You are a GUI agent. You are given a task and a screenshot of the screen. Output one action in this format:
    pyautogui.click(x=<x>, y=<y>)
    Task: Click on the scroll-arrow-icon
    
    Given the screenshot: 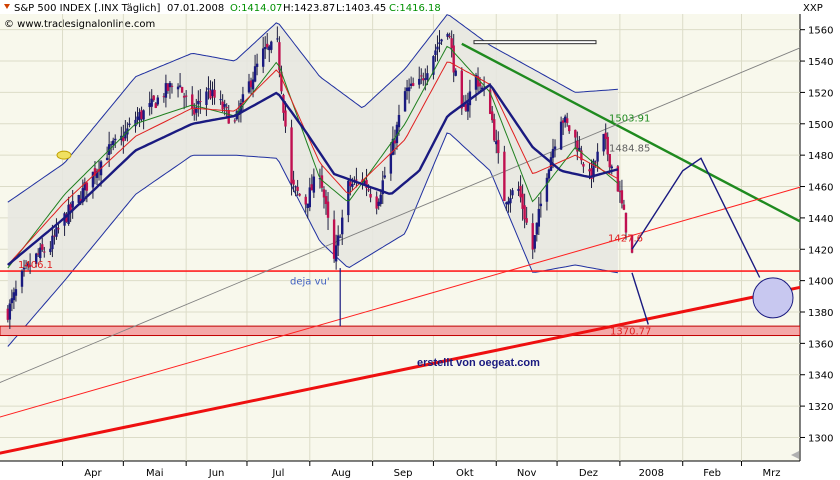 What is the action you would take?
    pyautogui.click(x=795, y=455)
    